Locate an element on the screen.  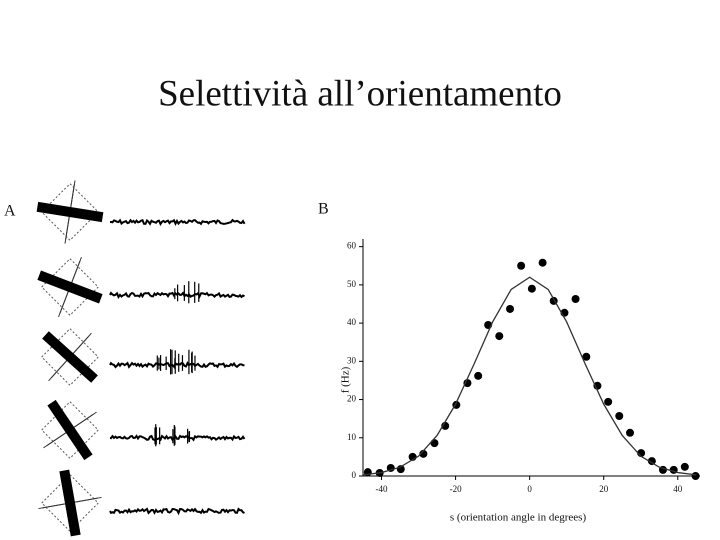
y-tick-label: 50 is located at coordinates (352, 284).